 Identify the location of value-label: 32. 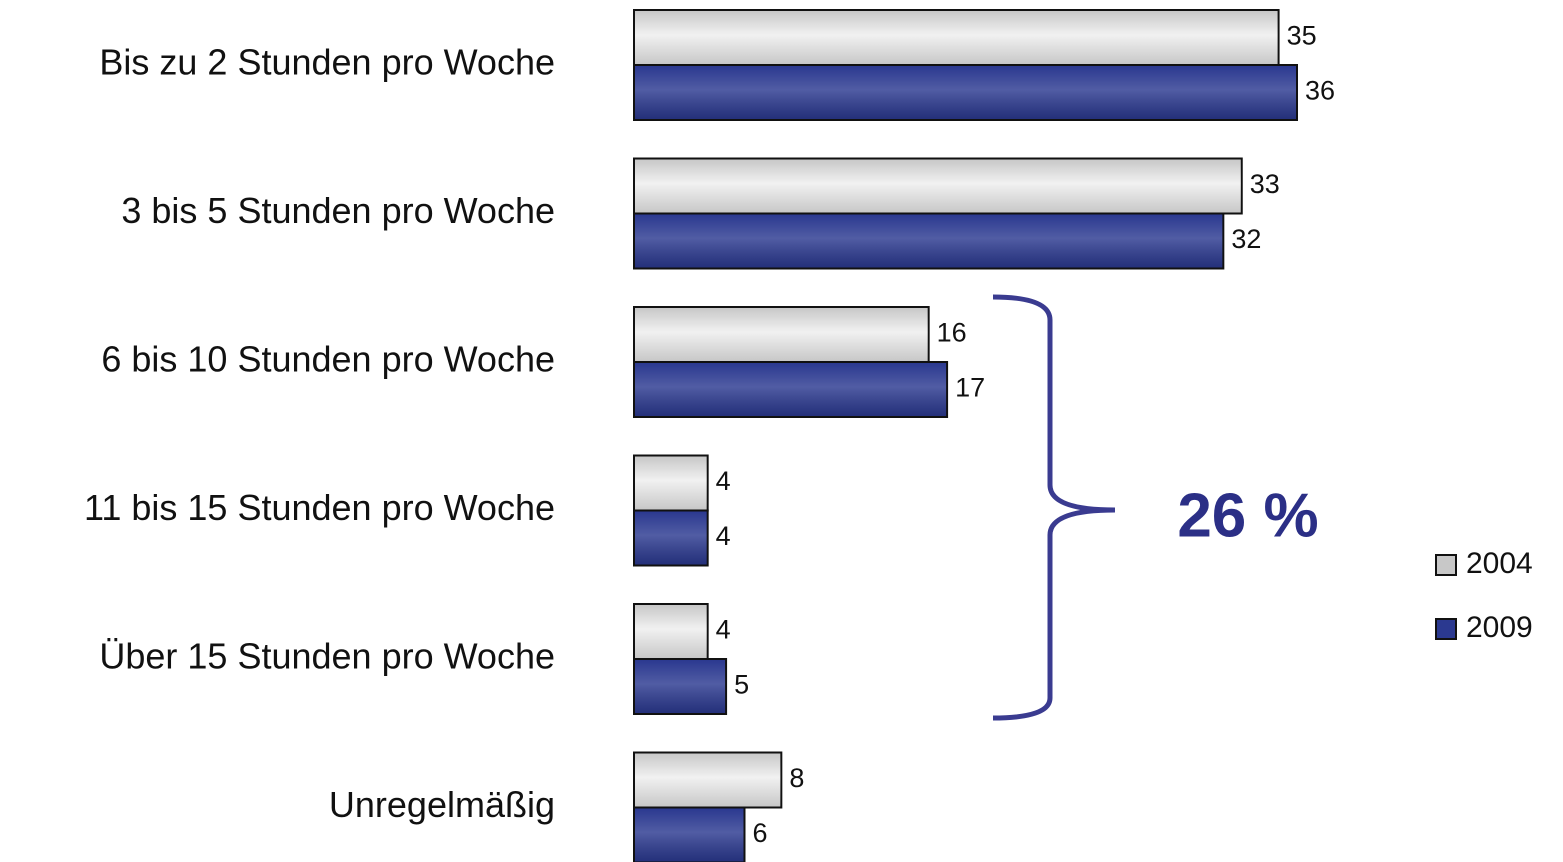
(1246, 239).